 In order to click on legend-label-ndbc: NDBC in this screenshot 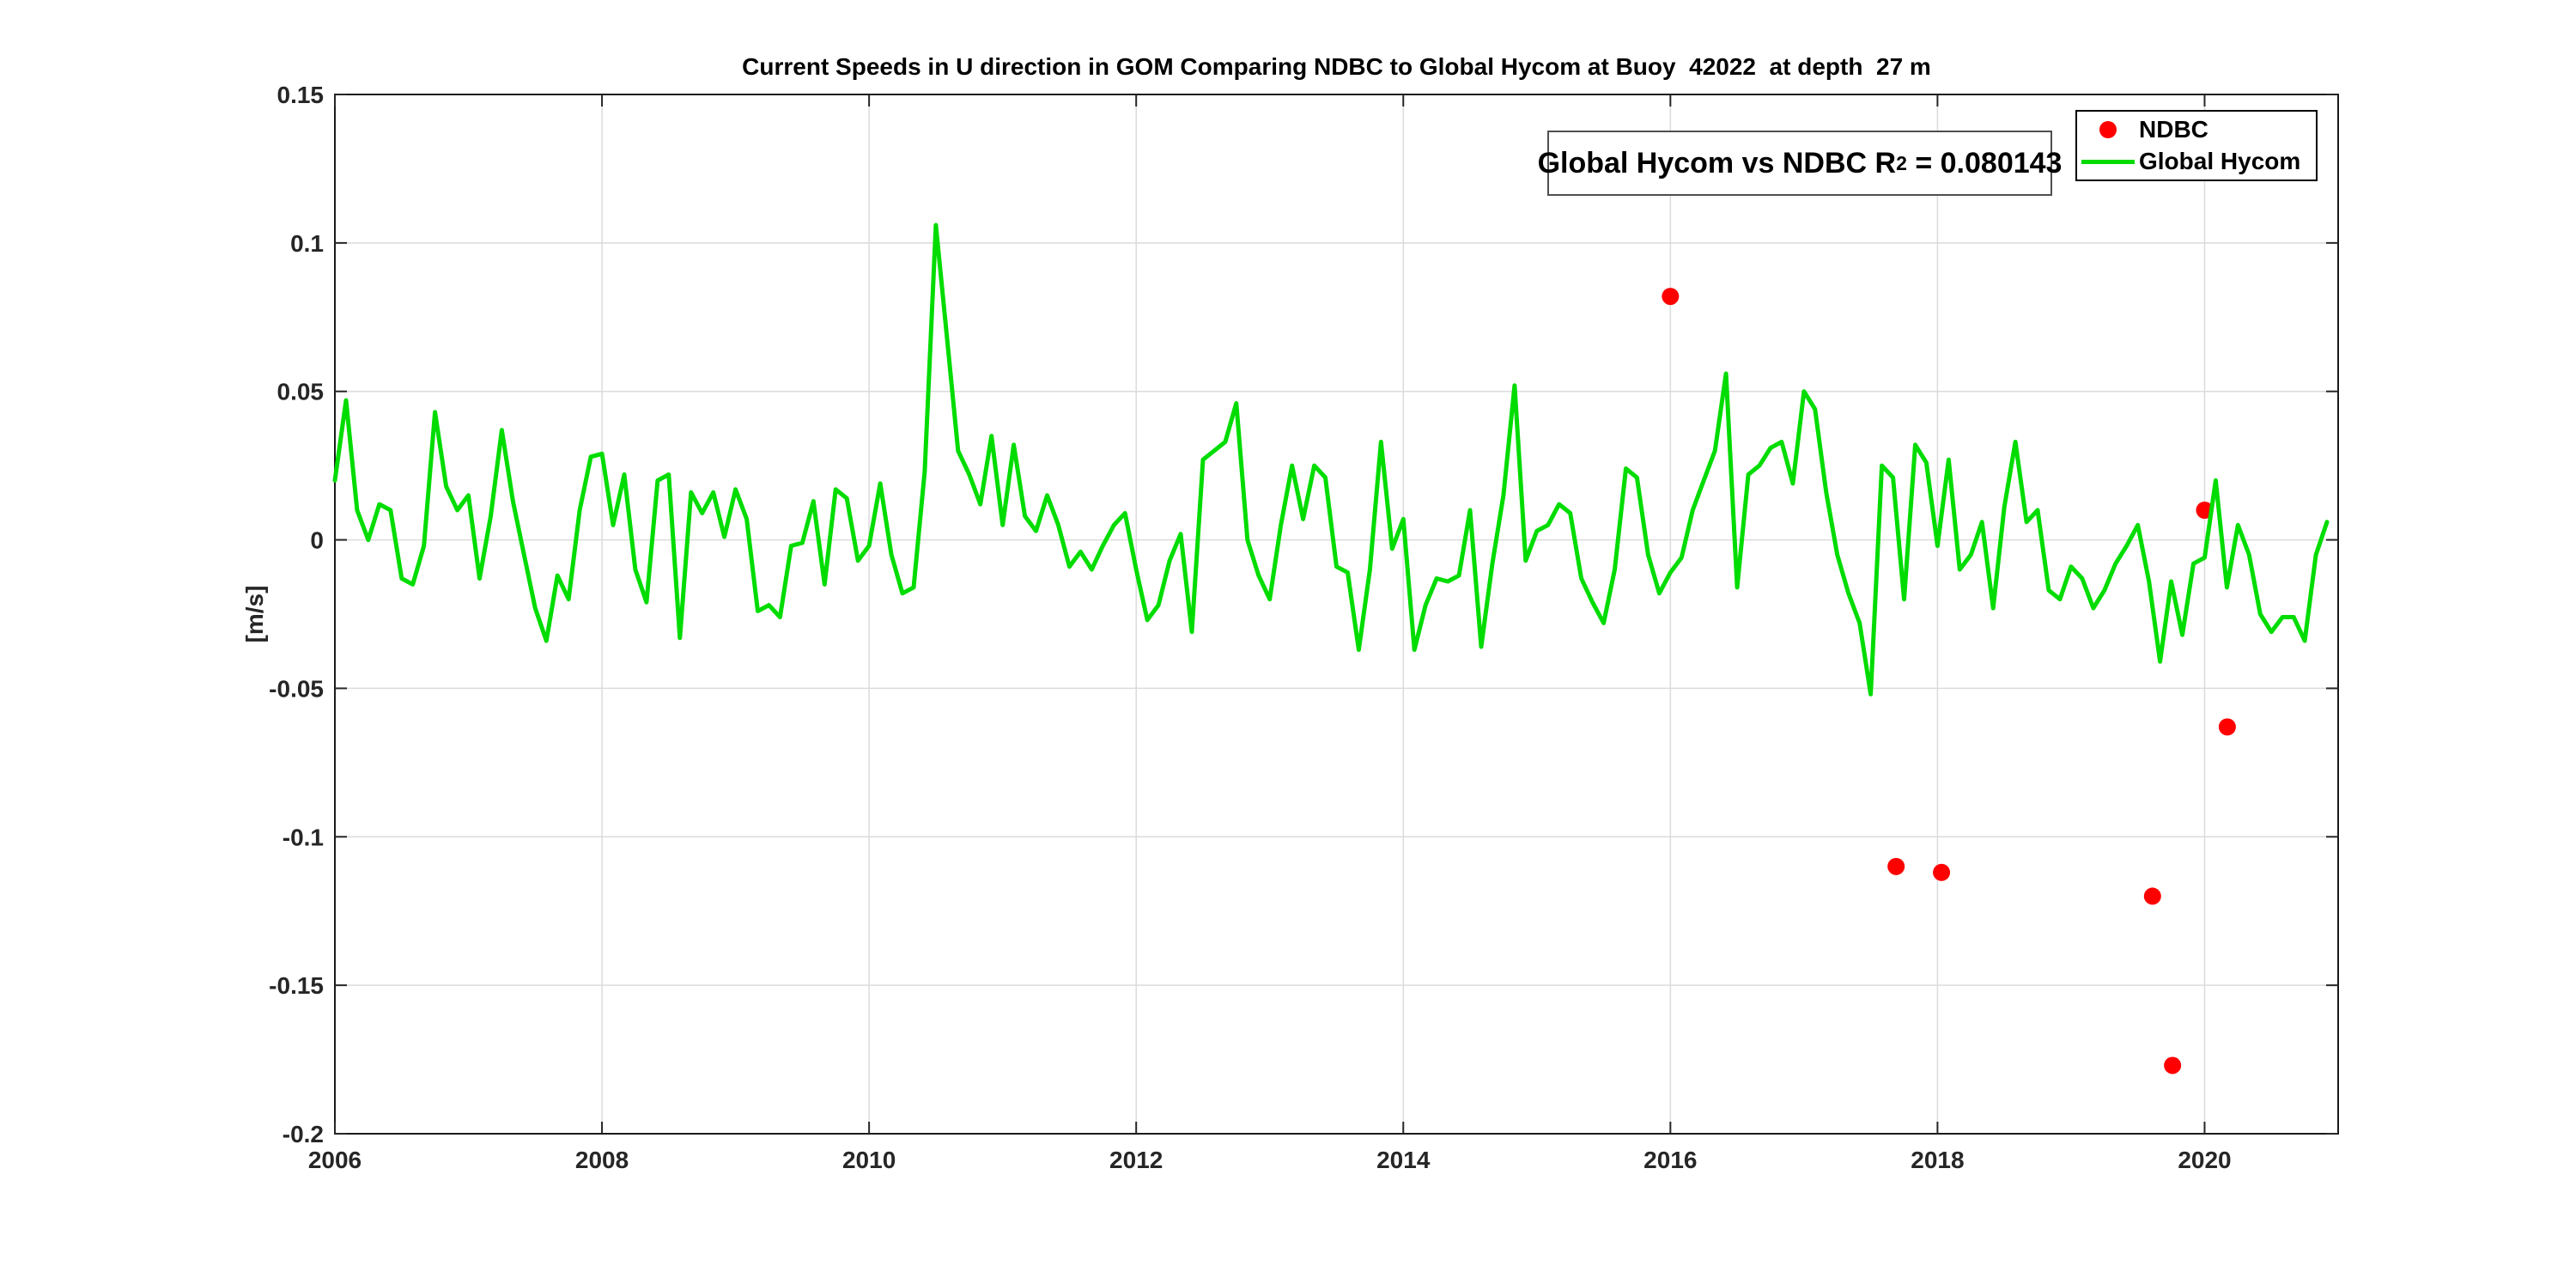, I will do `click(2173, 129)`.